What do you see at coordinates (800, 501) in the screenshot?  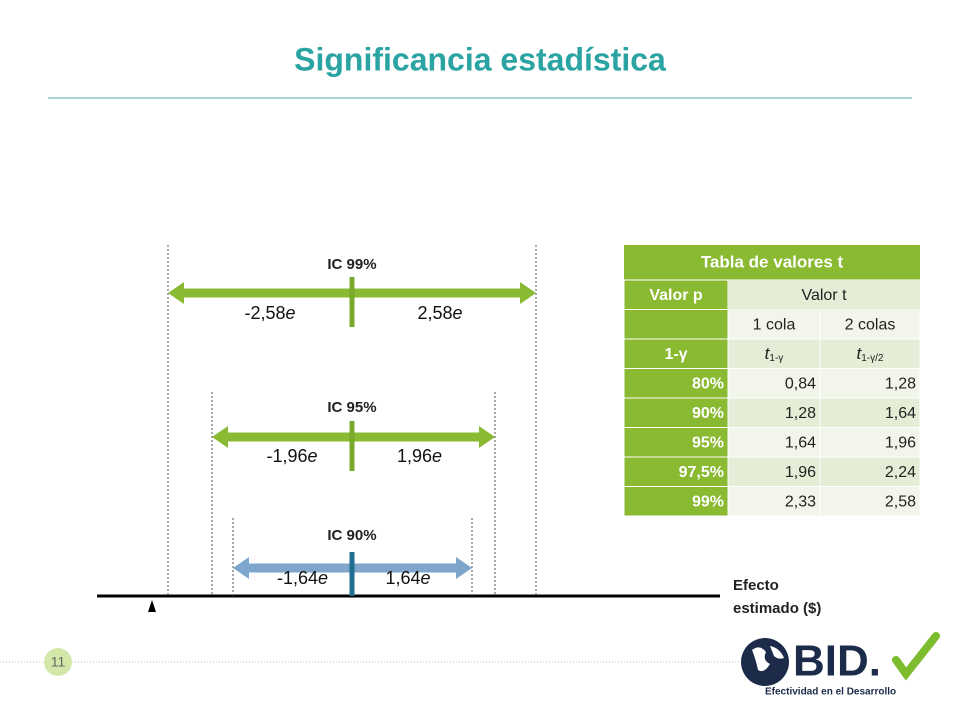 I see `value-cell: 2,33` at bounding box center [800, 501].